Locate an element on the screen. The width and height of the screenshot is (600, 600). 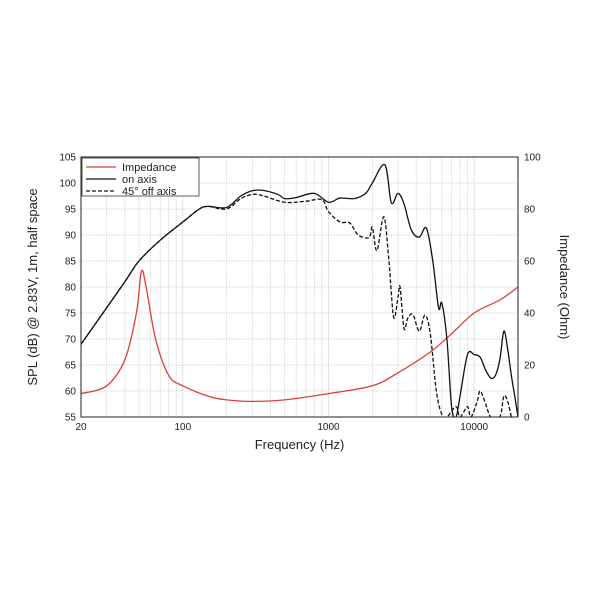
y-tick-label: 100 is located at coordinates (67, 184).